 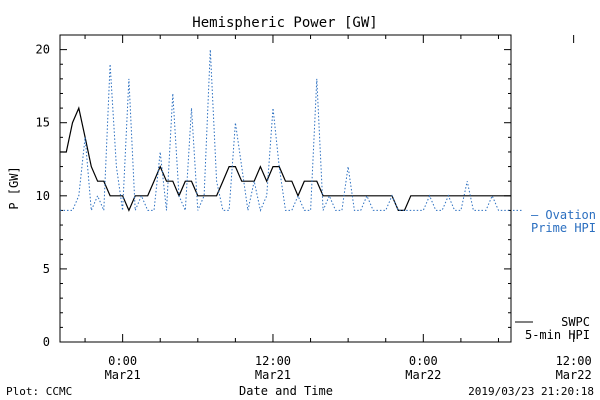 What do you see at coordinates (43, 123) in the screenshot?
I see `y-tick-label: 15` at bounding box center [43, 123].